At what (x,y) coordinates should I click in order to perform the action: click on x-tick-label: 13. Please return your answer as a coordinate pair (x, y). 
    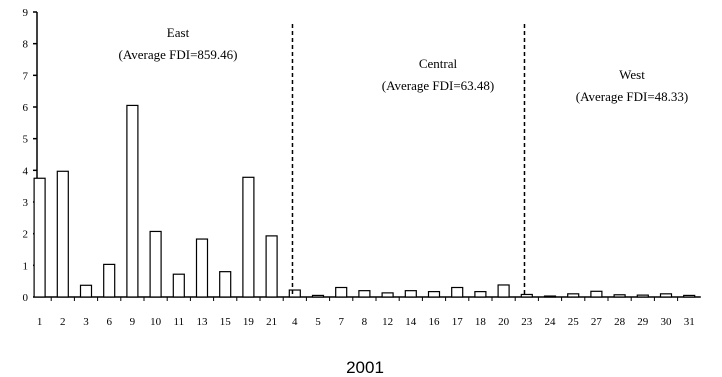
    Looking at the image, I should click on (203, 322).